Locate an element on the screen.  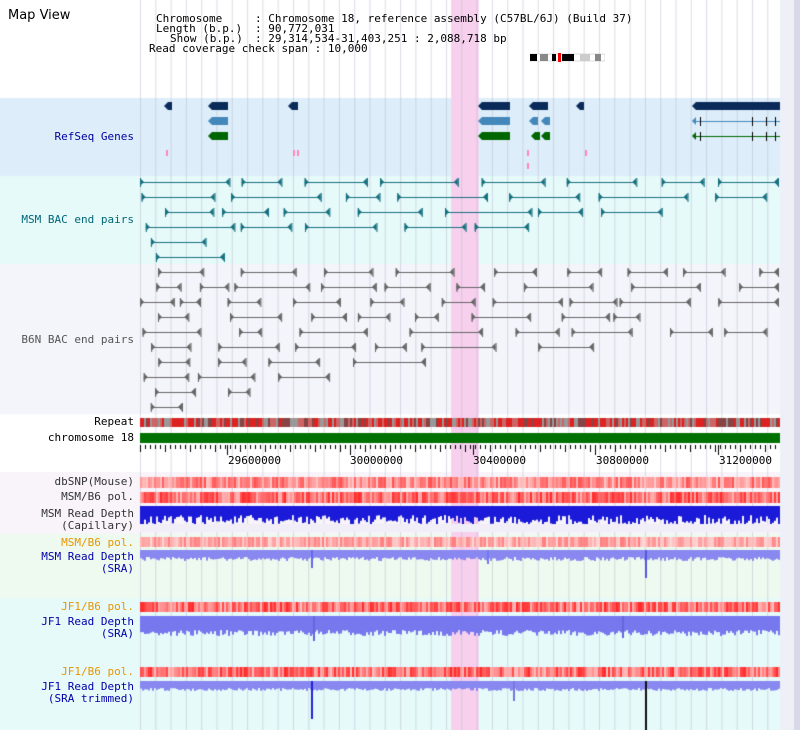
track-label-msm-b6-pol: MSM/B6 pol. is located at coordinates (97, 496).